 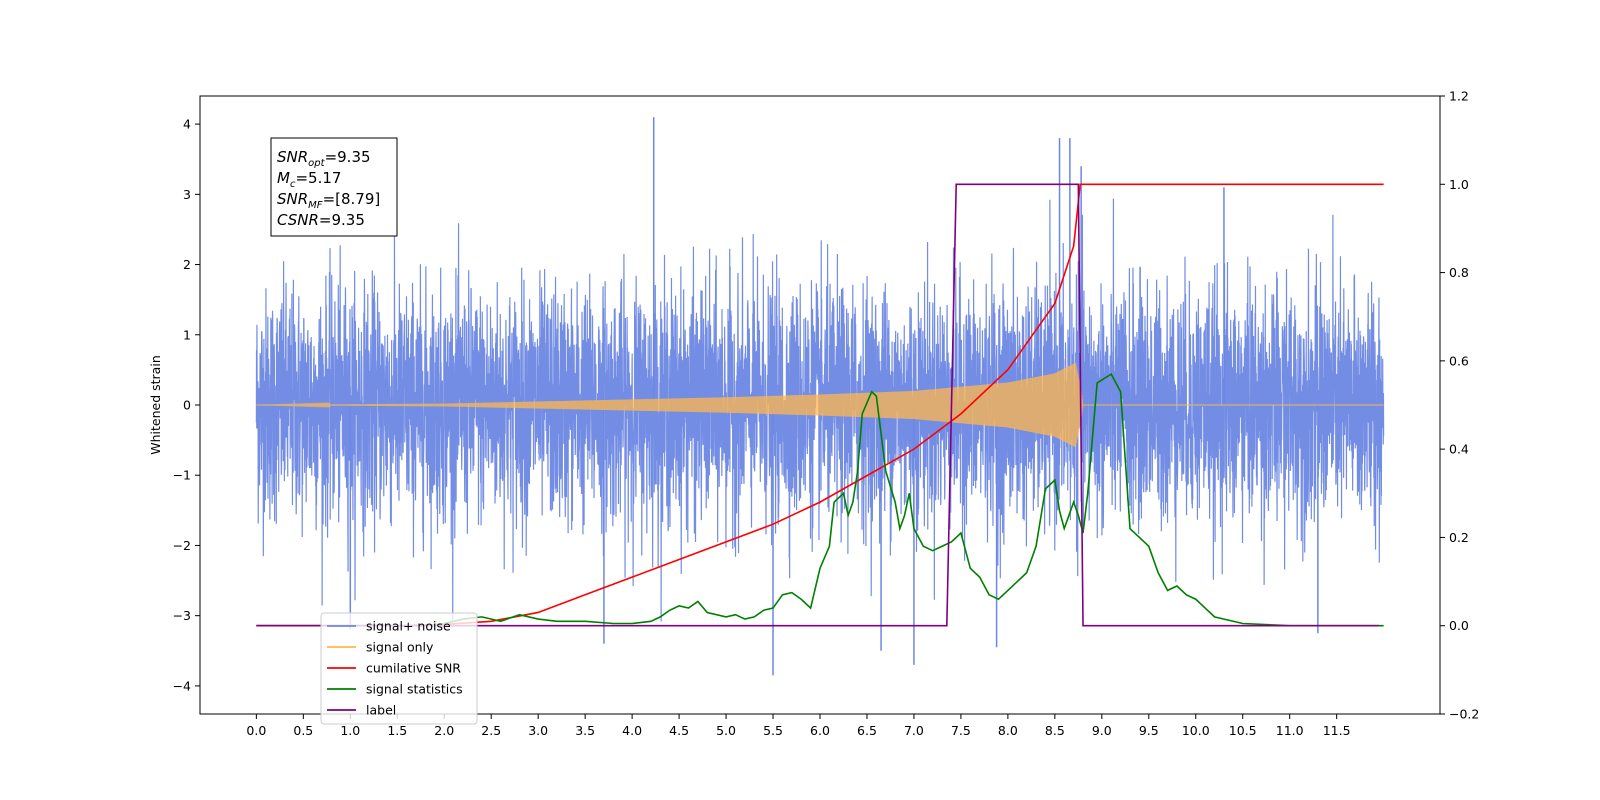 I want to click on info-box-line: SNRMF=[8.79], so click(x=328, y=200).